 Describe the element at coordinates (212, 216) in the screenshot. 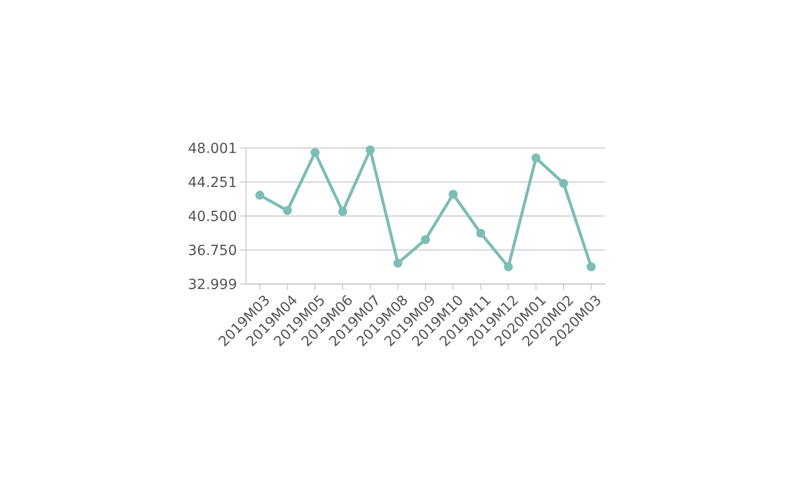

I see `y-tick-label: 40.500` at that location.